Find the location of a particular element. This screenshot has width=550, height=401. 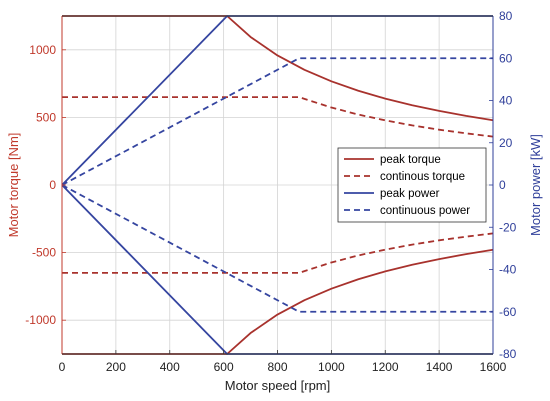

y-right-tick-label: 40 is located at coordinates (506, 101).